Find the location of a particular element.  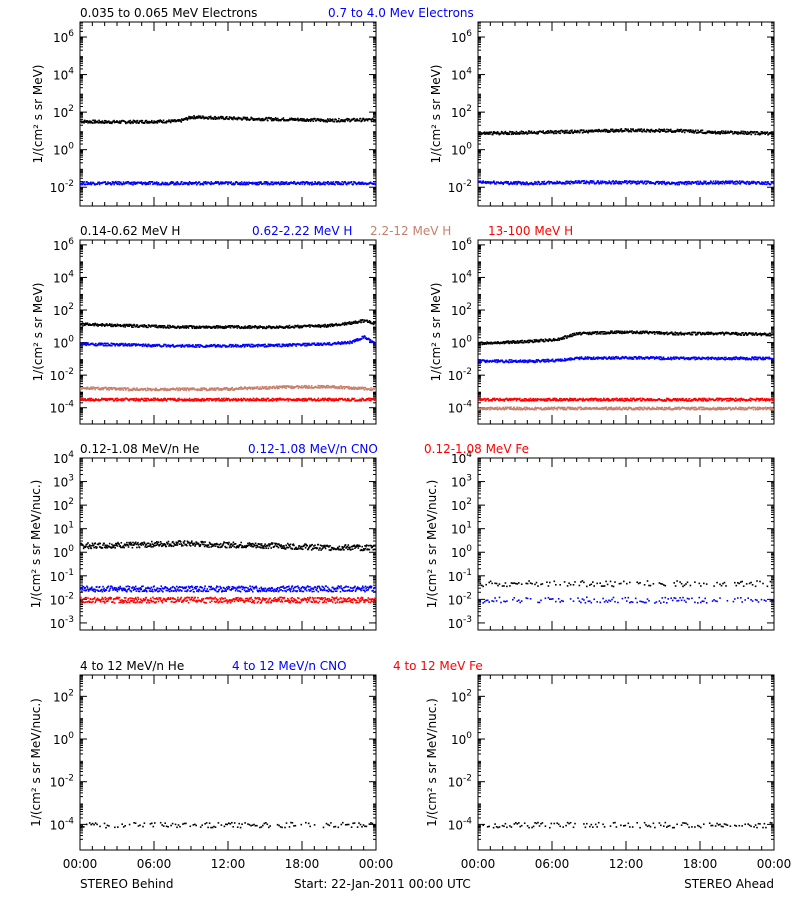

y-tick-exponent: 6 is located at coordinates (71, 242).